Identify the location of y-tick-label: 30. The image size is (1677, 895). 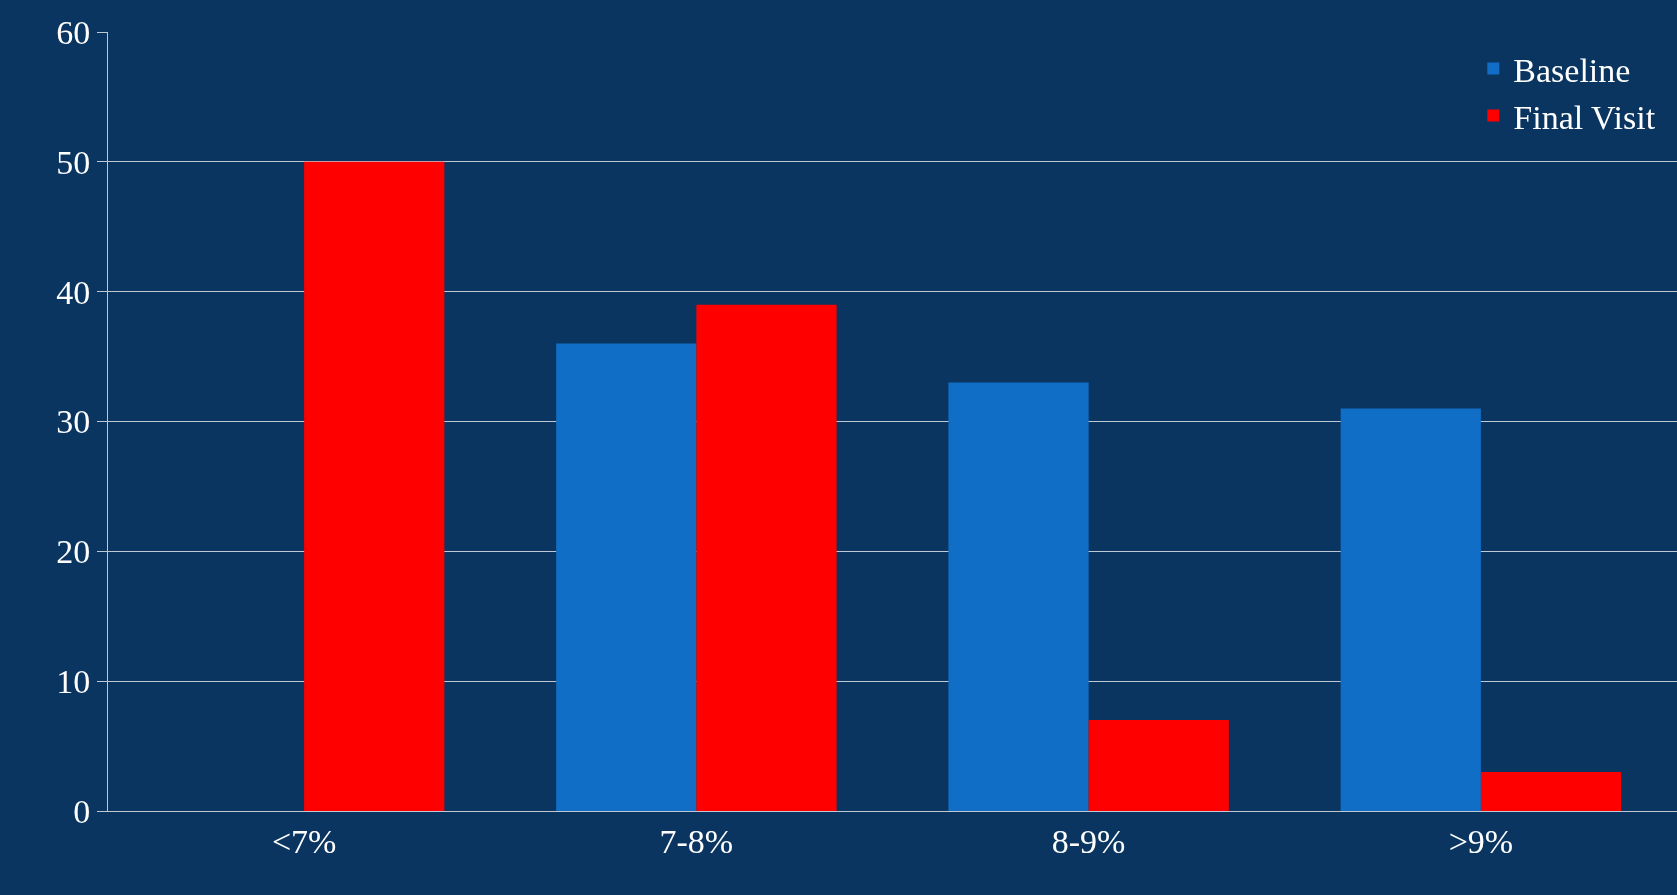
(73, 422).